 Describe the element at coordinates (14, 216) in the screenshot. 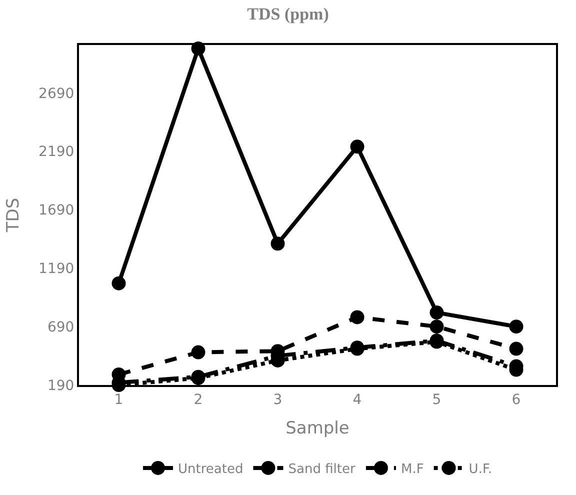

I see `y-axis-title: TDS` at that location.